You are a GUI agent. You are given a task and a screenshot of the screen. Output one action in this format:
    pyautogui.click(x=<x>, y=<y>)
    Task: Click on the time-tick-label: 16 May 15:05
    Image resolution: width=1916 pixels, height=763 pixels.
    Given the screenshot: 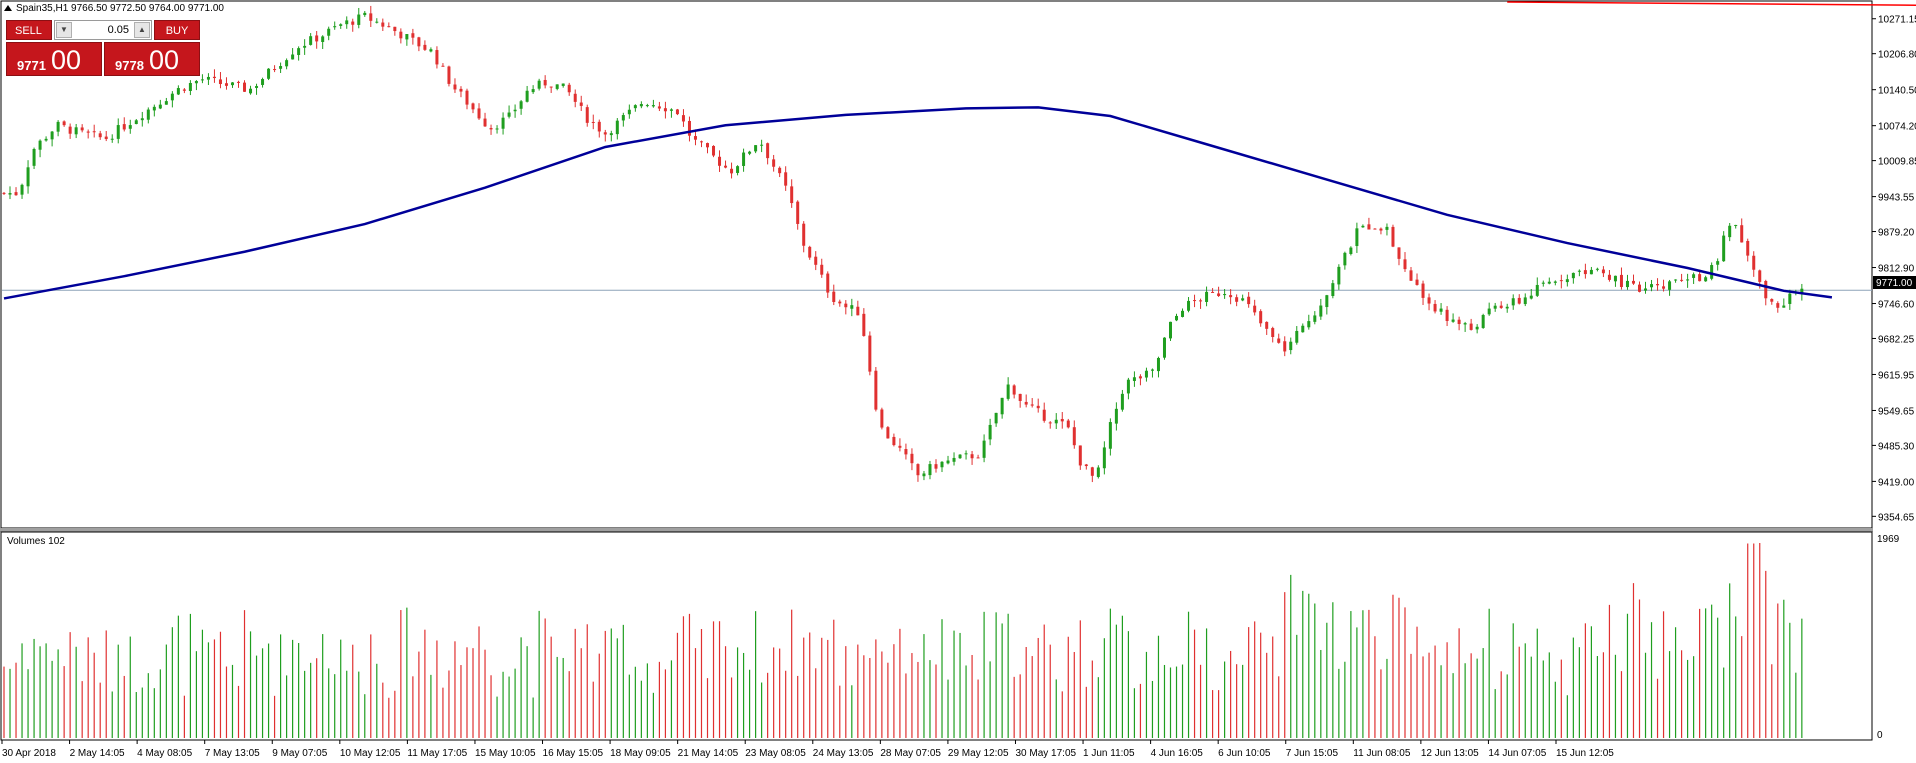 What is the action you would take?
    pyautogui.click(x=573, y=753)
    